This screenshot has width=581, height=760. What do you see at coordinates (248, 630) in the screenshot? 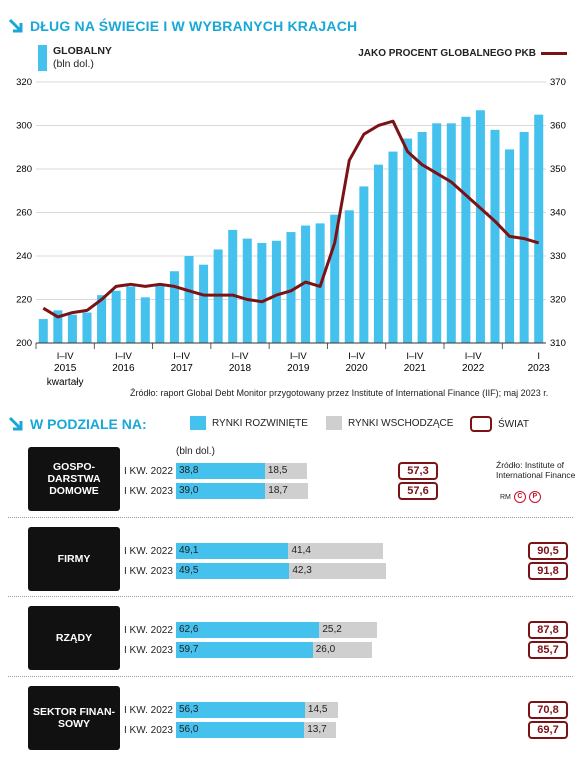
I see `bar-developed: 62,6` at bounding box center [248, 630].